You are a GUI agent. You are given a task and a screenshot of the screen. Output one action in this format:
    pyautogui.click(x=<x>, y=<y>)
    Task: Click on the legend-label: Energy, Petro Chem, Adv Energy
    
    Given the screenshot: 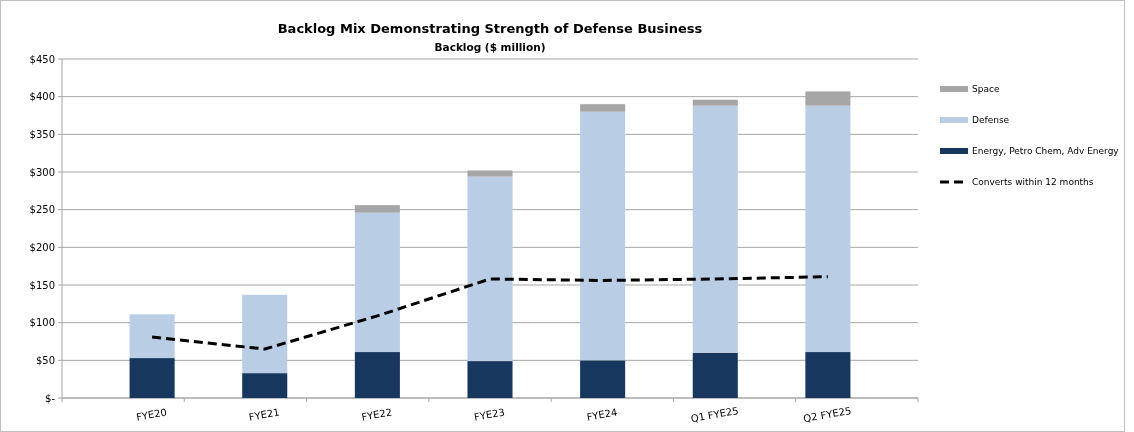 What is the action you would take?
    pyautogui.click(x=1046, y=151)
    